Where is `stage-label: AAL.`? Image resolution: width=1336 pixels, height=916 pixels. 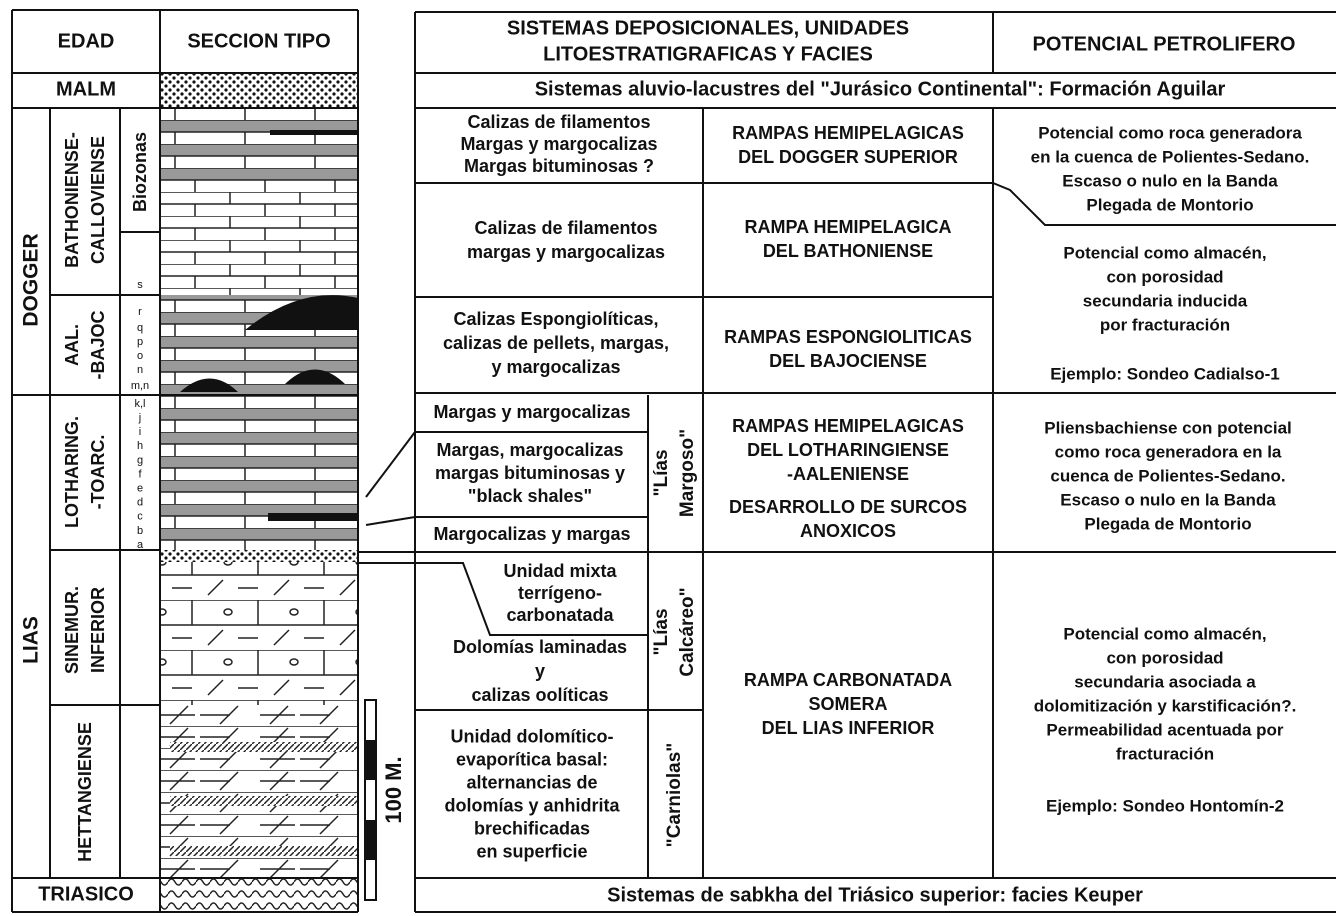
stage-label: AAL. is located at coordinates (72, 345).